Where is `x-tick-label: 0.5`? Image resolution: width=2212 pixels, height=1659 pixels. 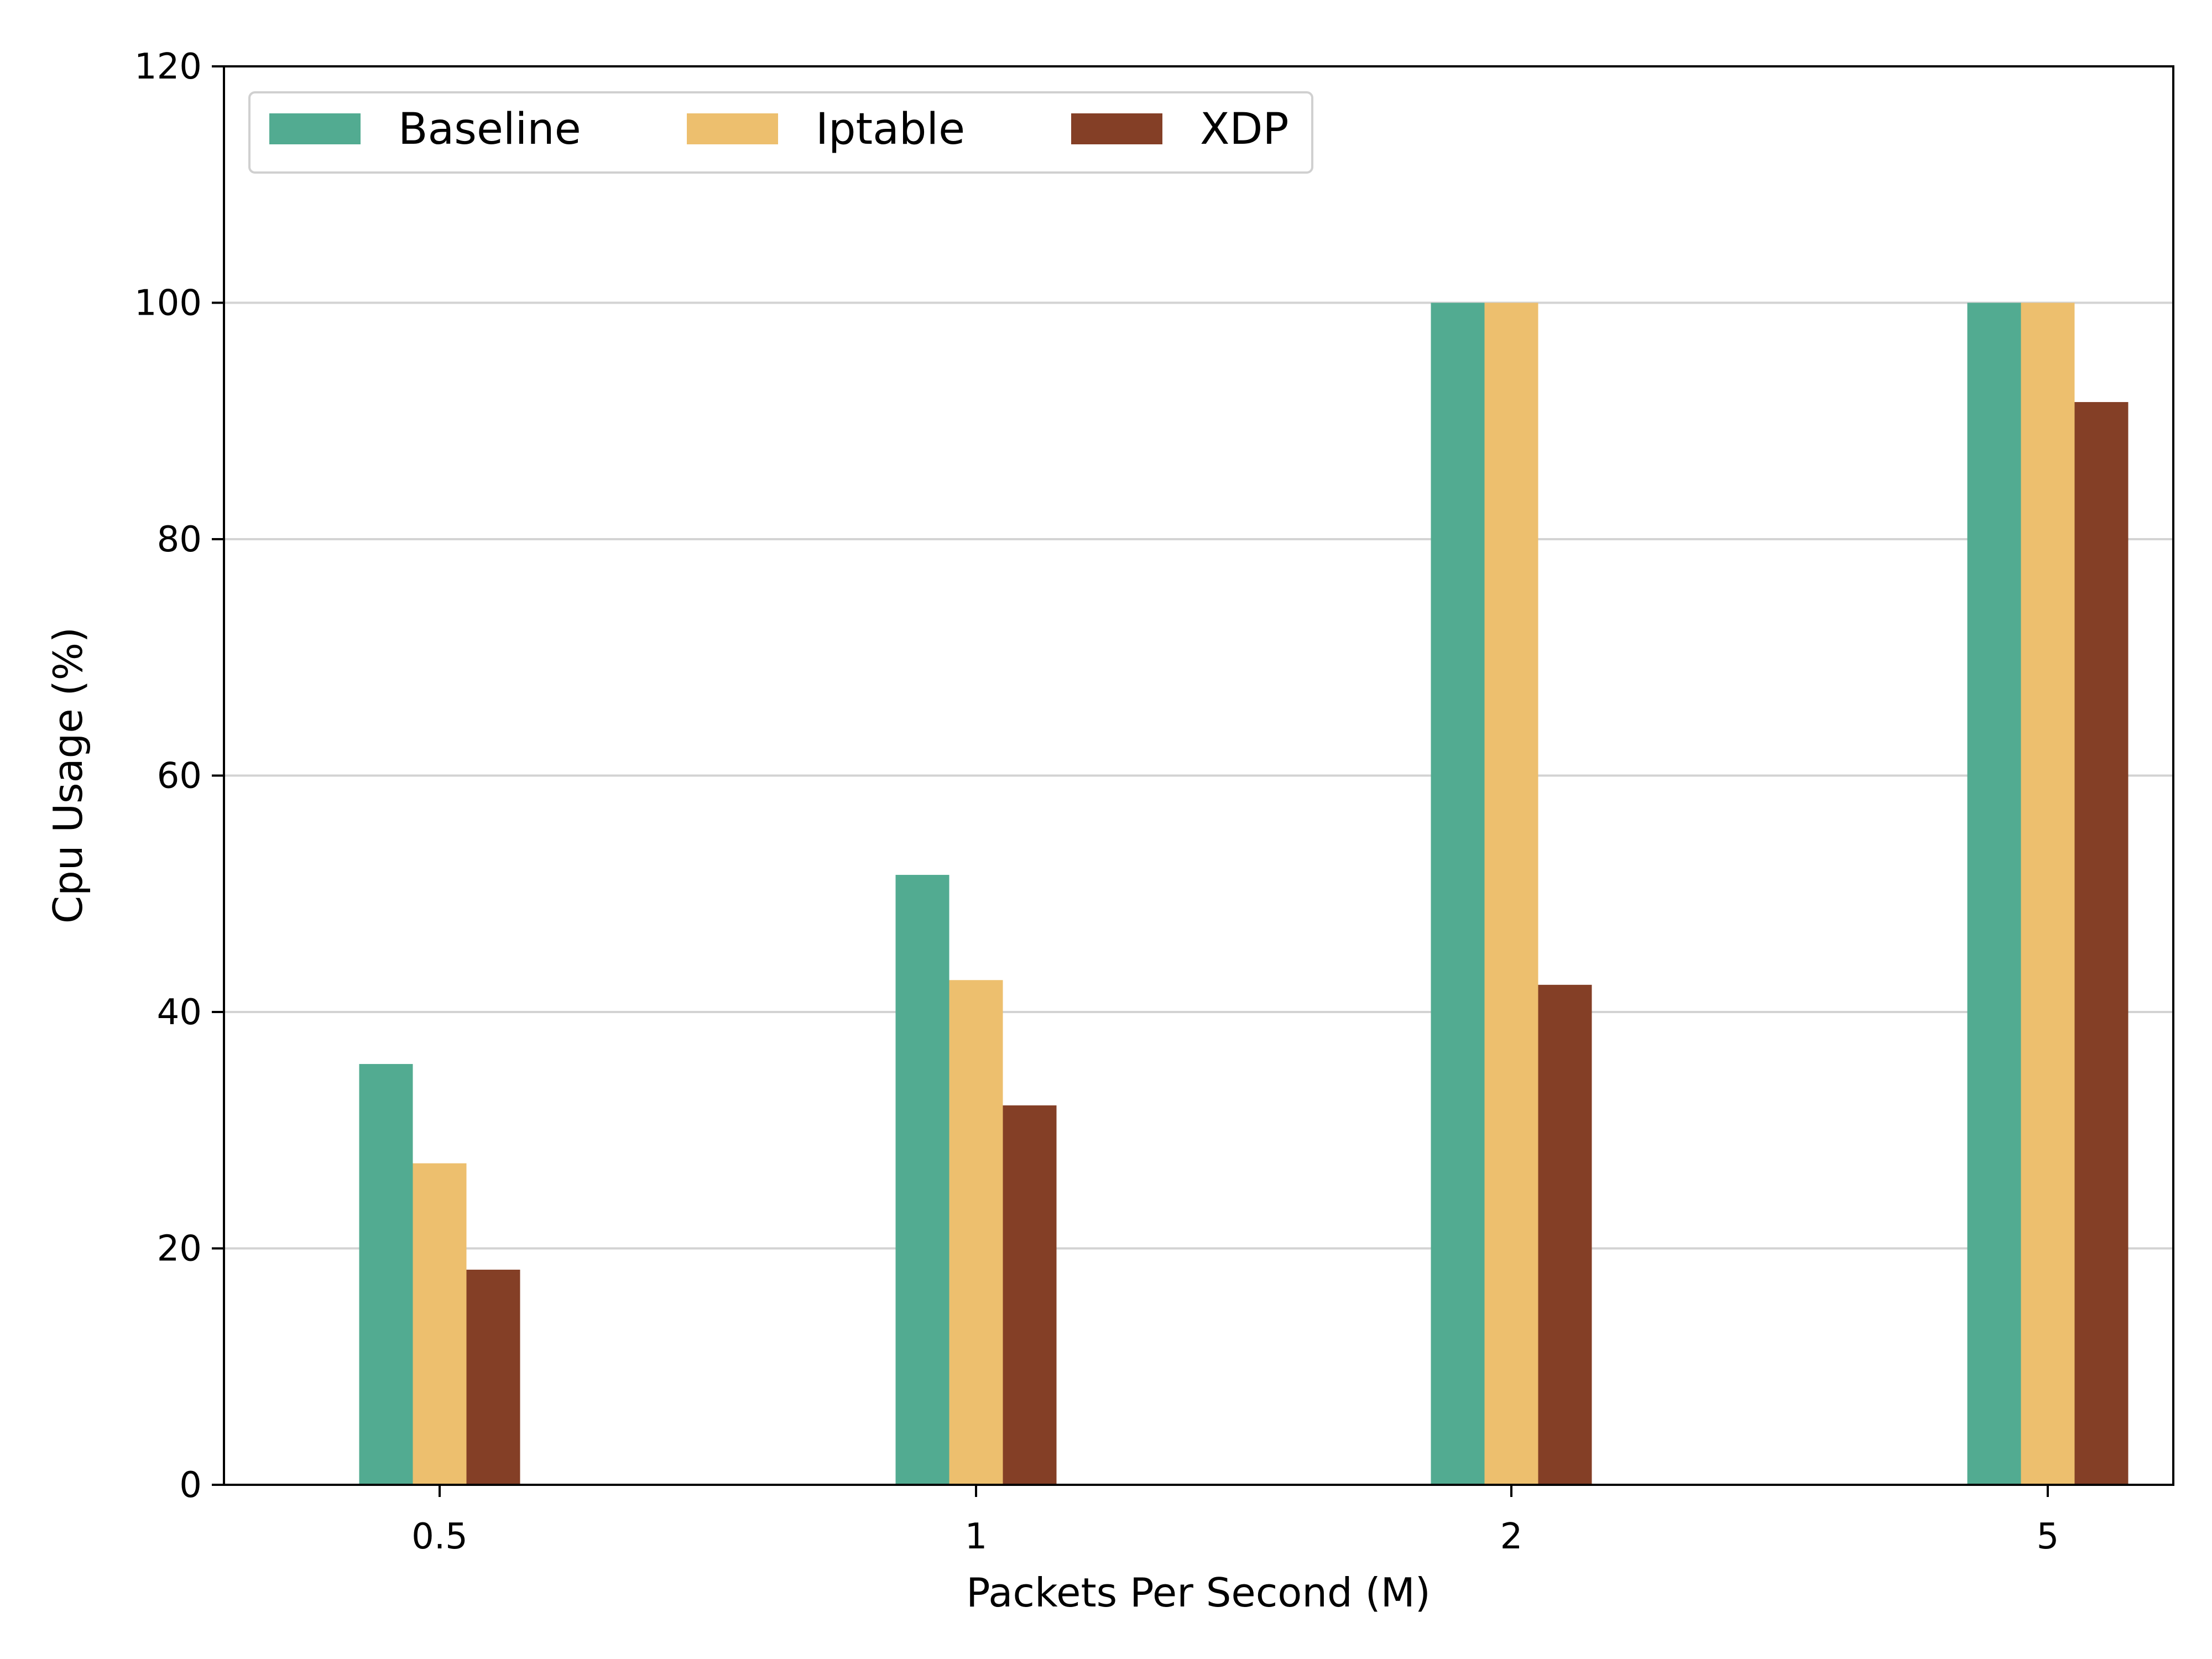
x-tick-label: 0.5 is located at coordinates (440, 1537).